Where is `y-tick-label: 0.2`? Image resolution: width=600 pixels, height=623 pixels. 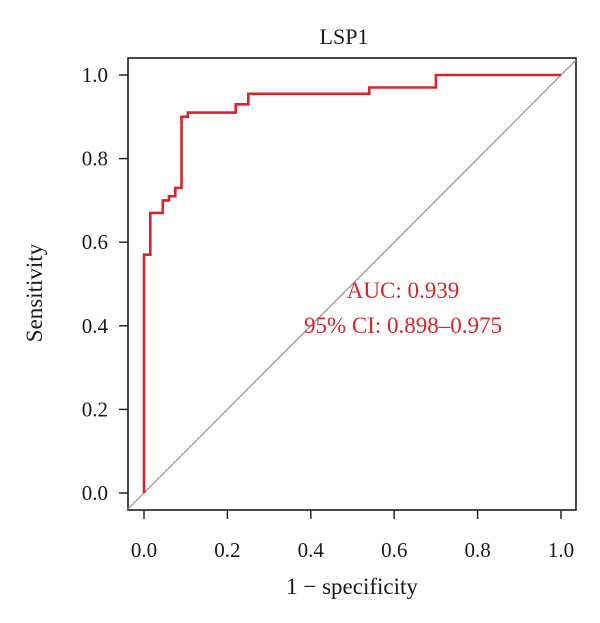 y-tick-label: 0.2 is located at coordinates (95, 409).